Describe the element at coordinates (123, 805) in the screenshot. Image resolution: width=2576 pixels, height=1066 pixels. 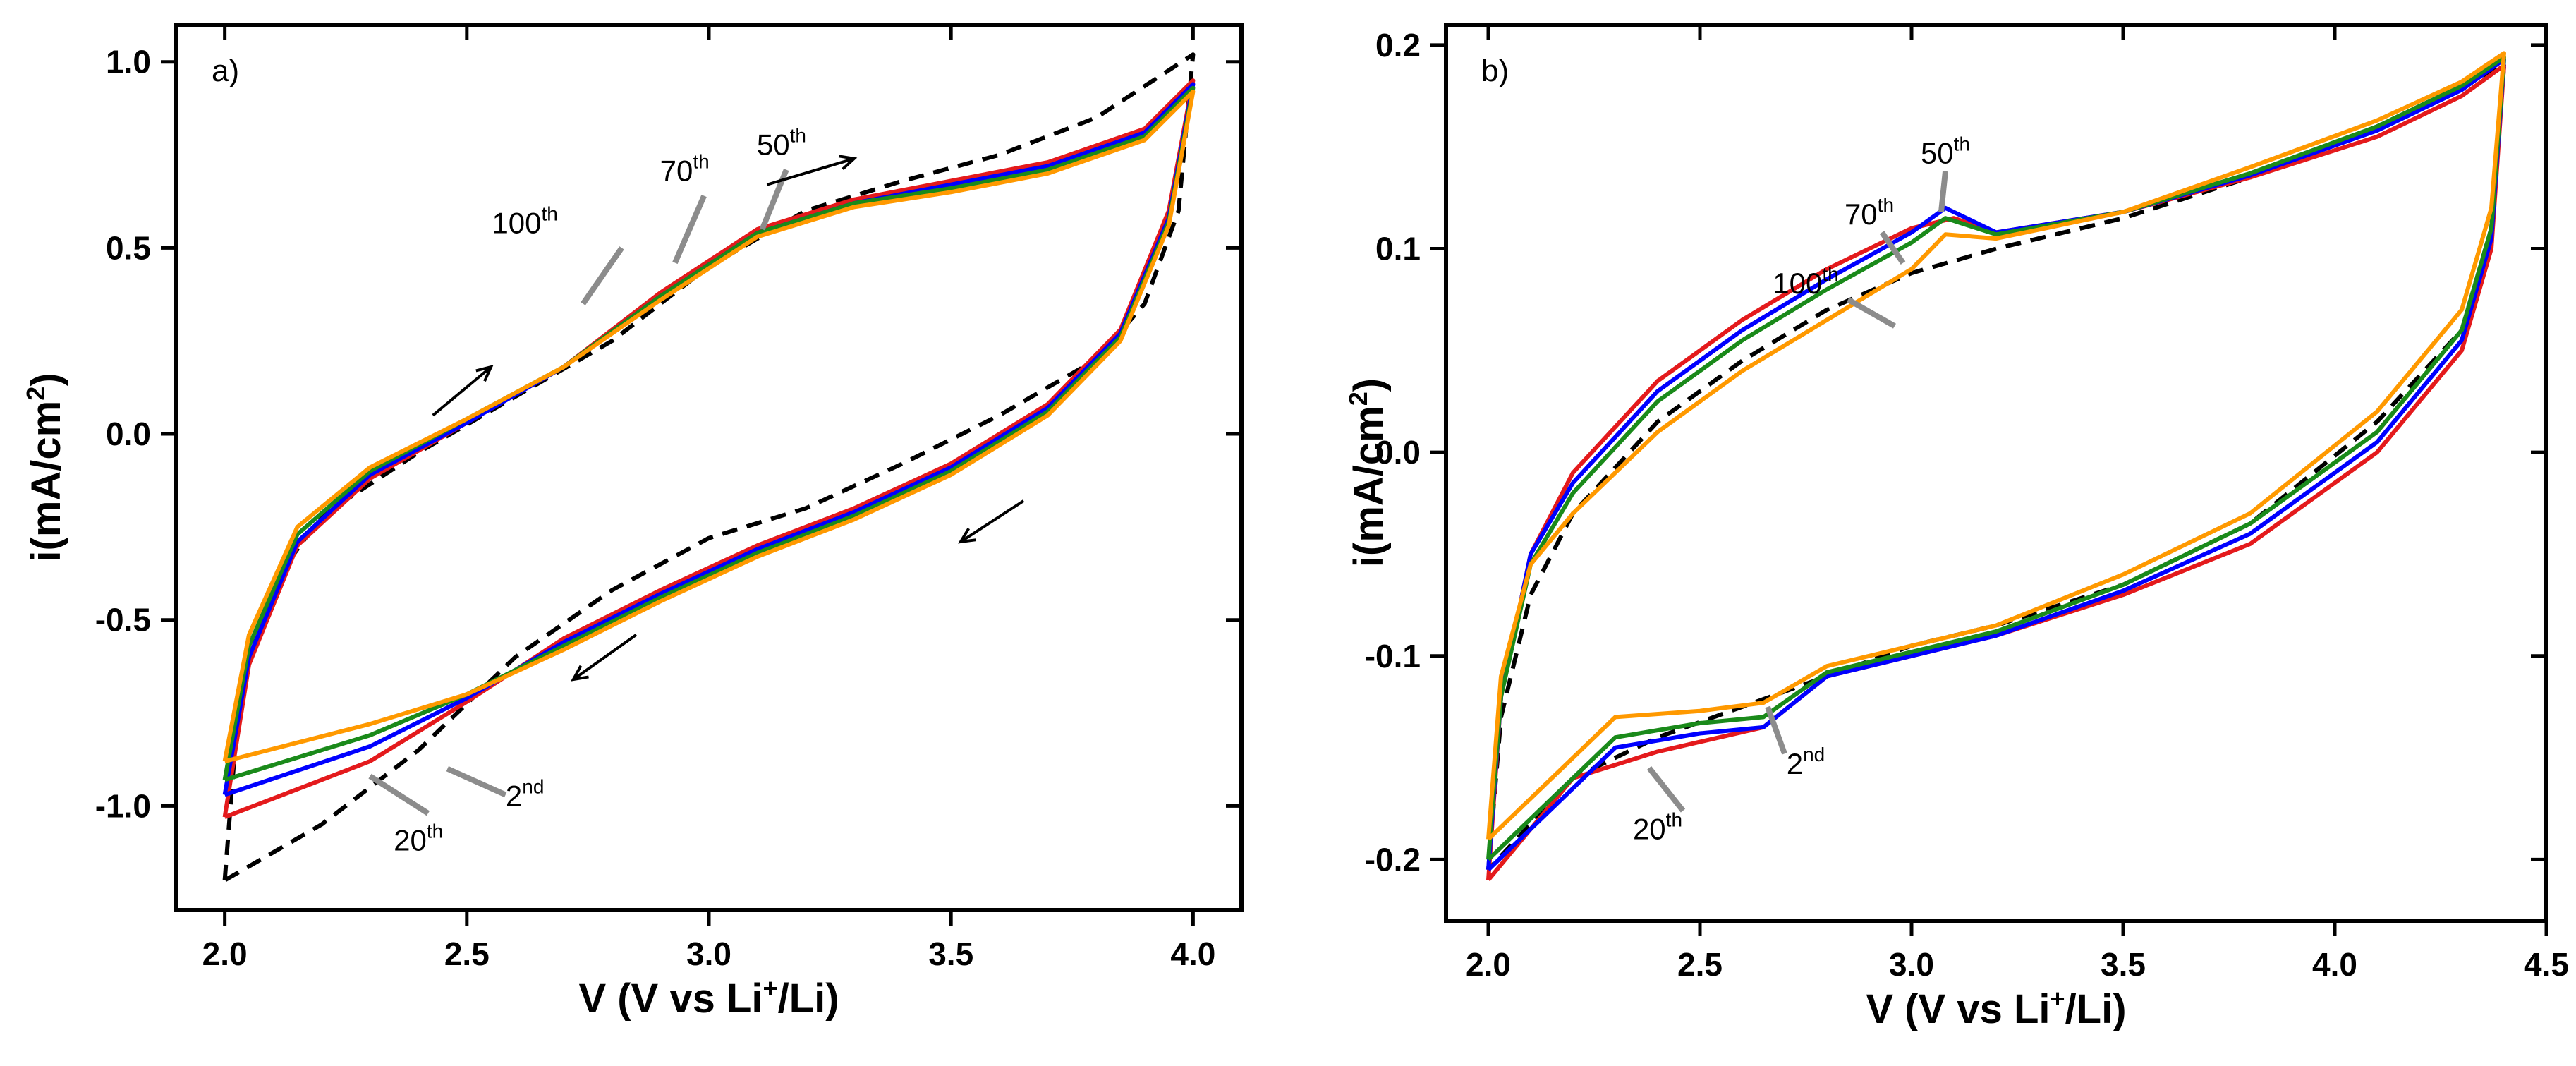
I see `y-tick-label: -1.0` at that location.